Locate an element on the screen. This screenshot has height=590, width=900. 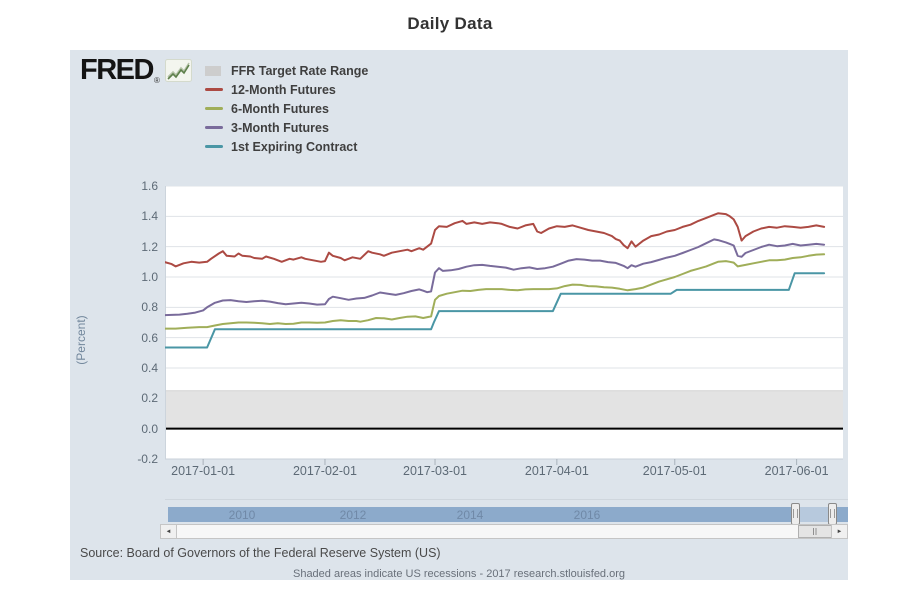
timeline-year-label: 2016 is located at coordinates (587, 515).